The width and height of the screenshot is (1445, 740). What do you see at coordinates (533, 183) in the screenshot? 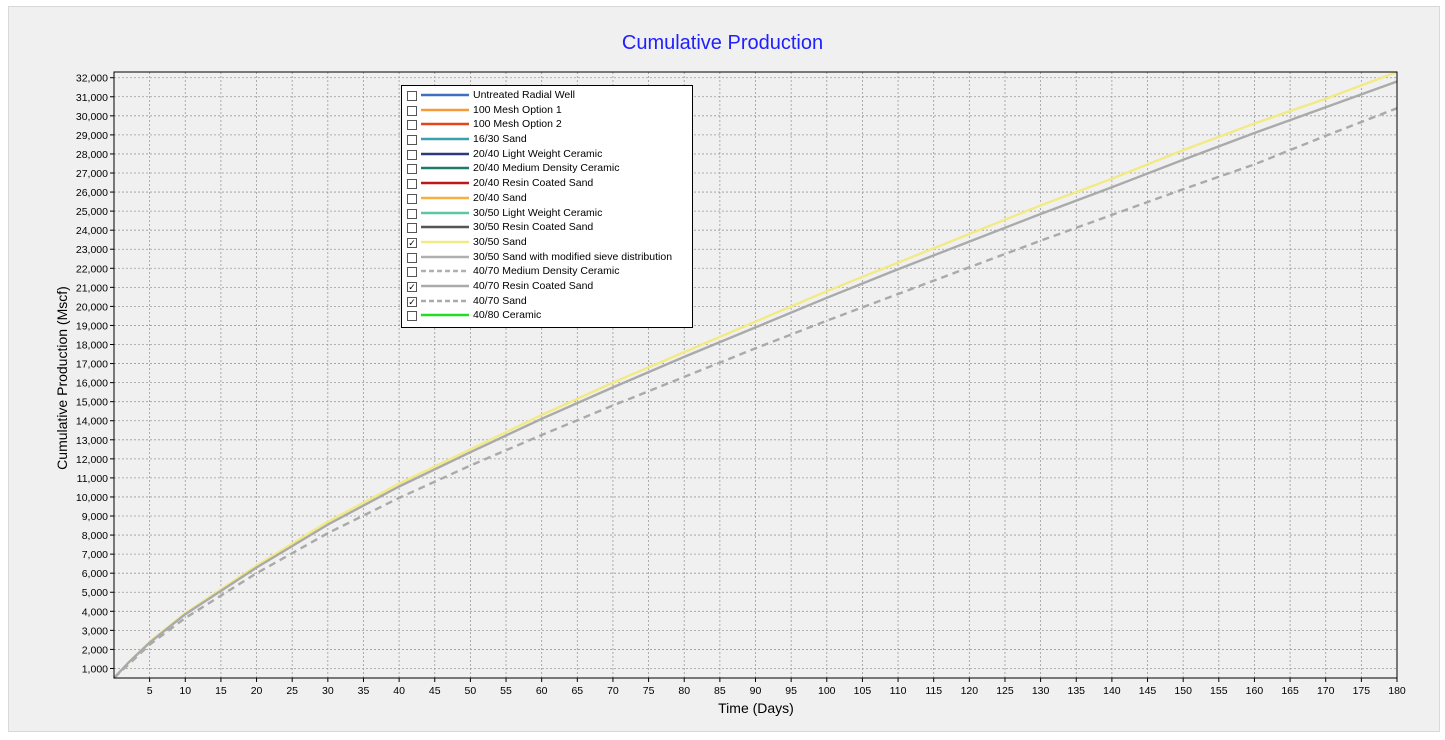
I see `legend-label: 20/40 Resin Coated Sand` at bounding box center [533, 183].